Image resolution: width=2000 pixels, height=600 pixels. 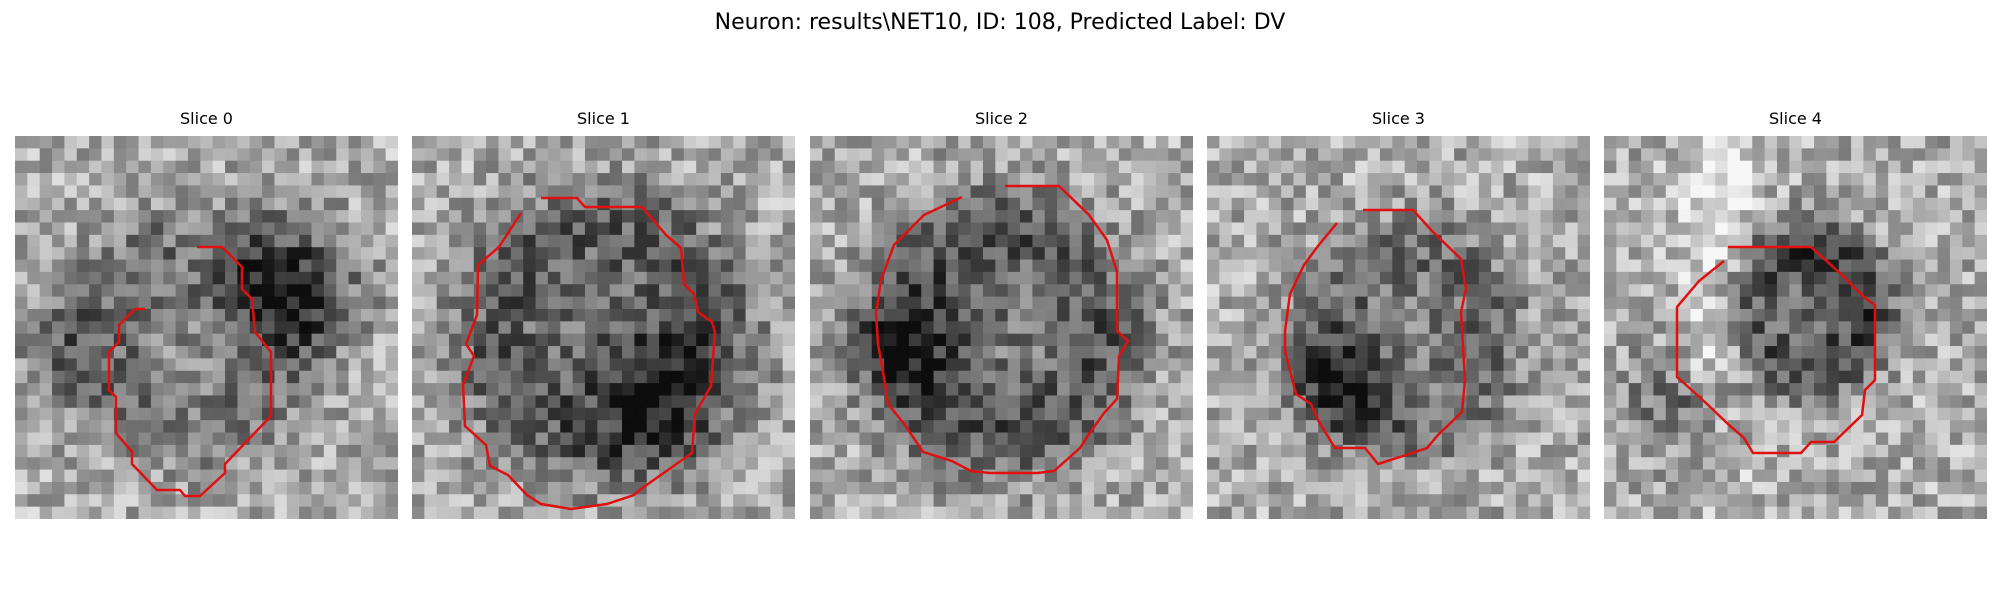 I want to click on slice-panel-0: Slice 0, so click(x=206, y=317).